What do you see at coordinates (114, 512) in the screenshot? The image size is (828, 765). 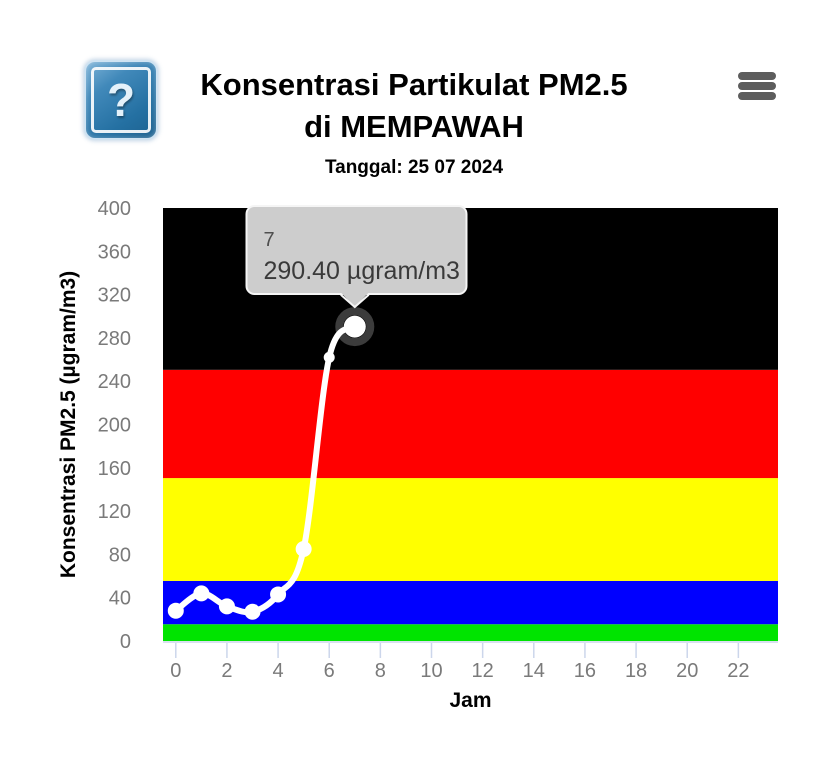 I see `y-tick-label: 120` at bounding box center [114, 512].